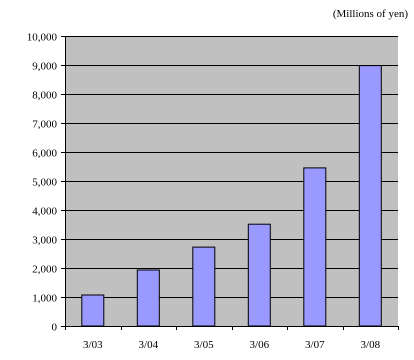  I want to click on x-tick-label: 3/07, so click(315, 345).